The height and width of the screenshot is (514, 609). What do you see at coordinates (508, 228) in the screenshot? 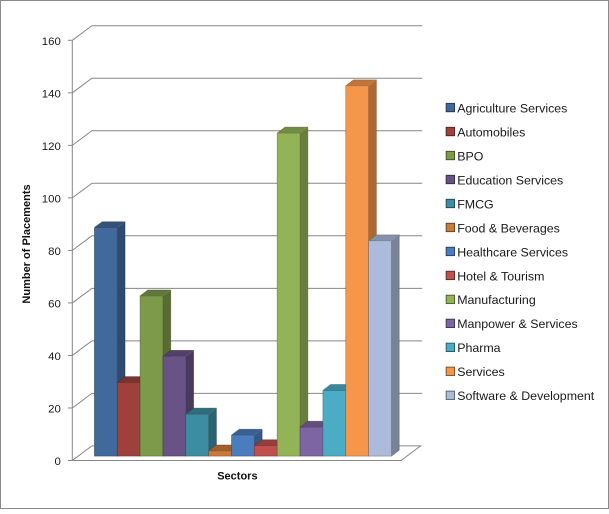
I see `svg-text: Food & Beverages` at bounding box center [508, 228].